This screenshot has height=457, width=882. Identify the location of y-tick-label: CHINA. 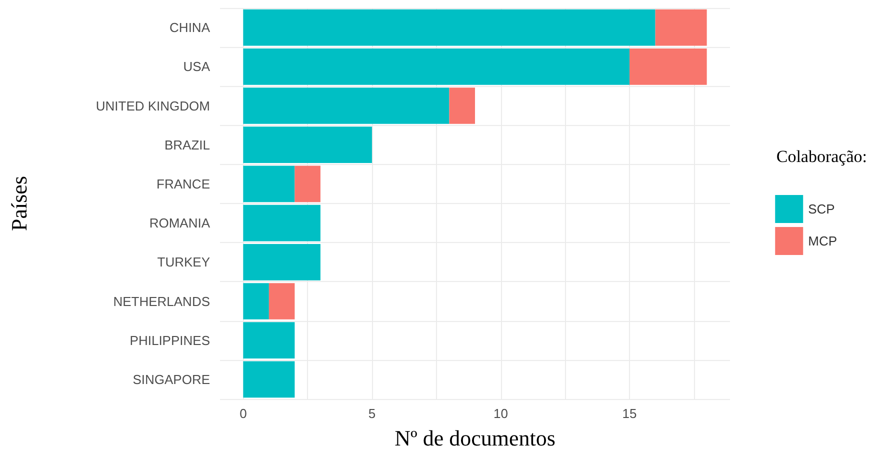
(190, 28).